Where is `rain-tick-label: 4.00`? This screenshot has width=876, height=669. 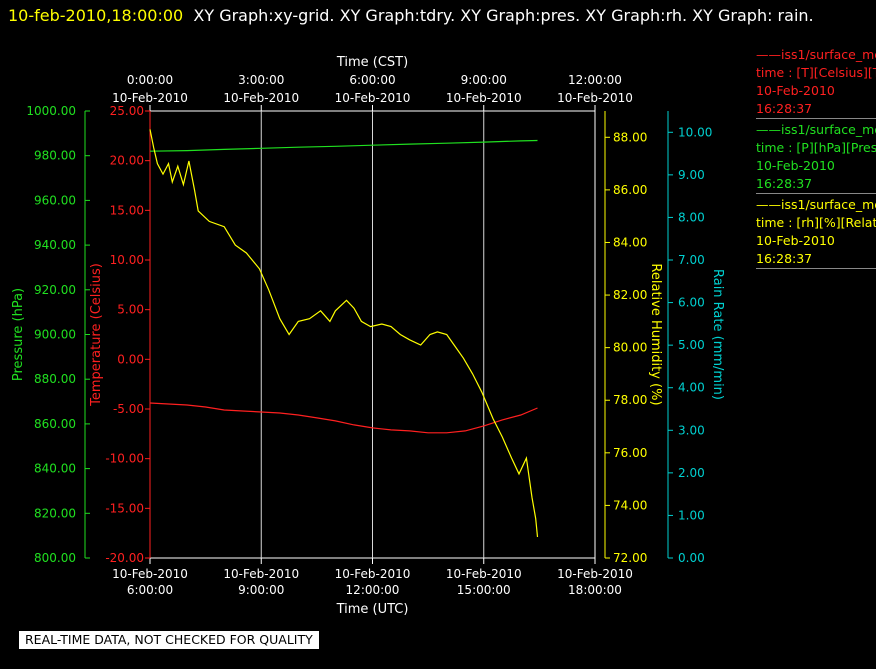 rain-tick-label: 4.00 is located at coordinates (691, 388).